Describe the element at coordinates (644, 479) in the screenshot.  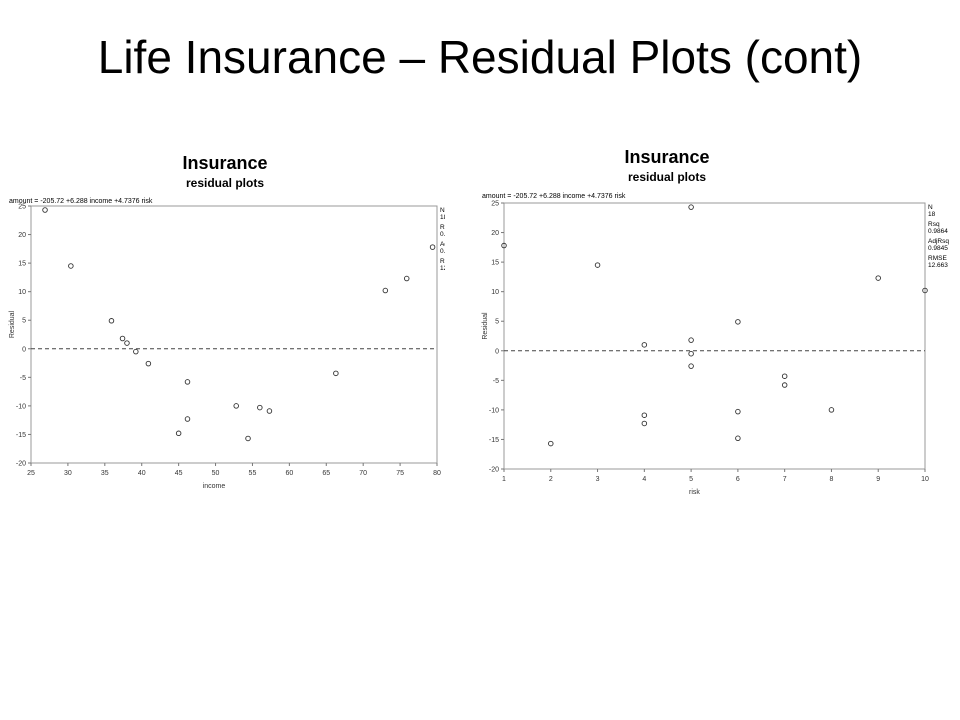
I see `x-tick-label: 4` at that location.